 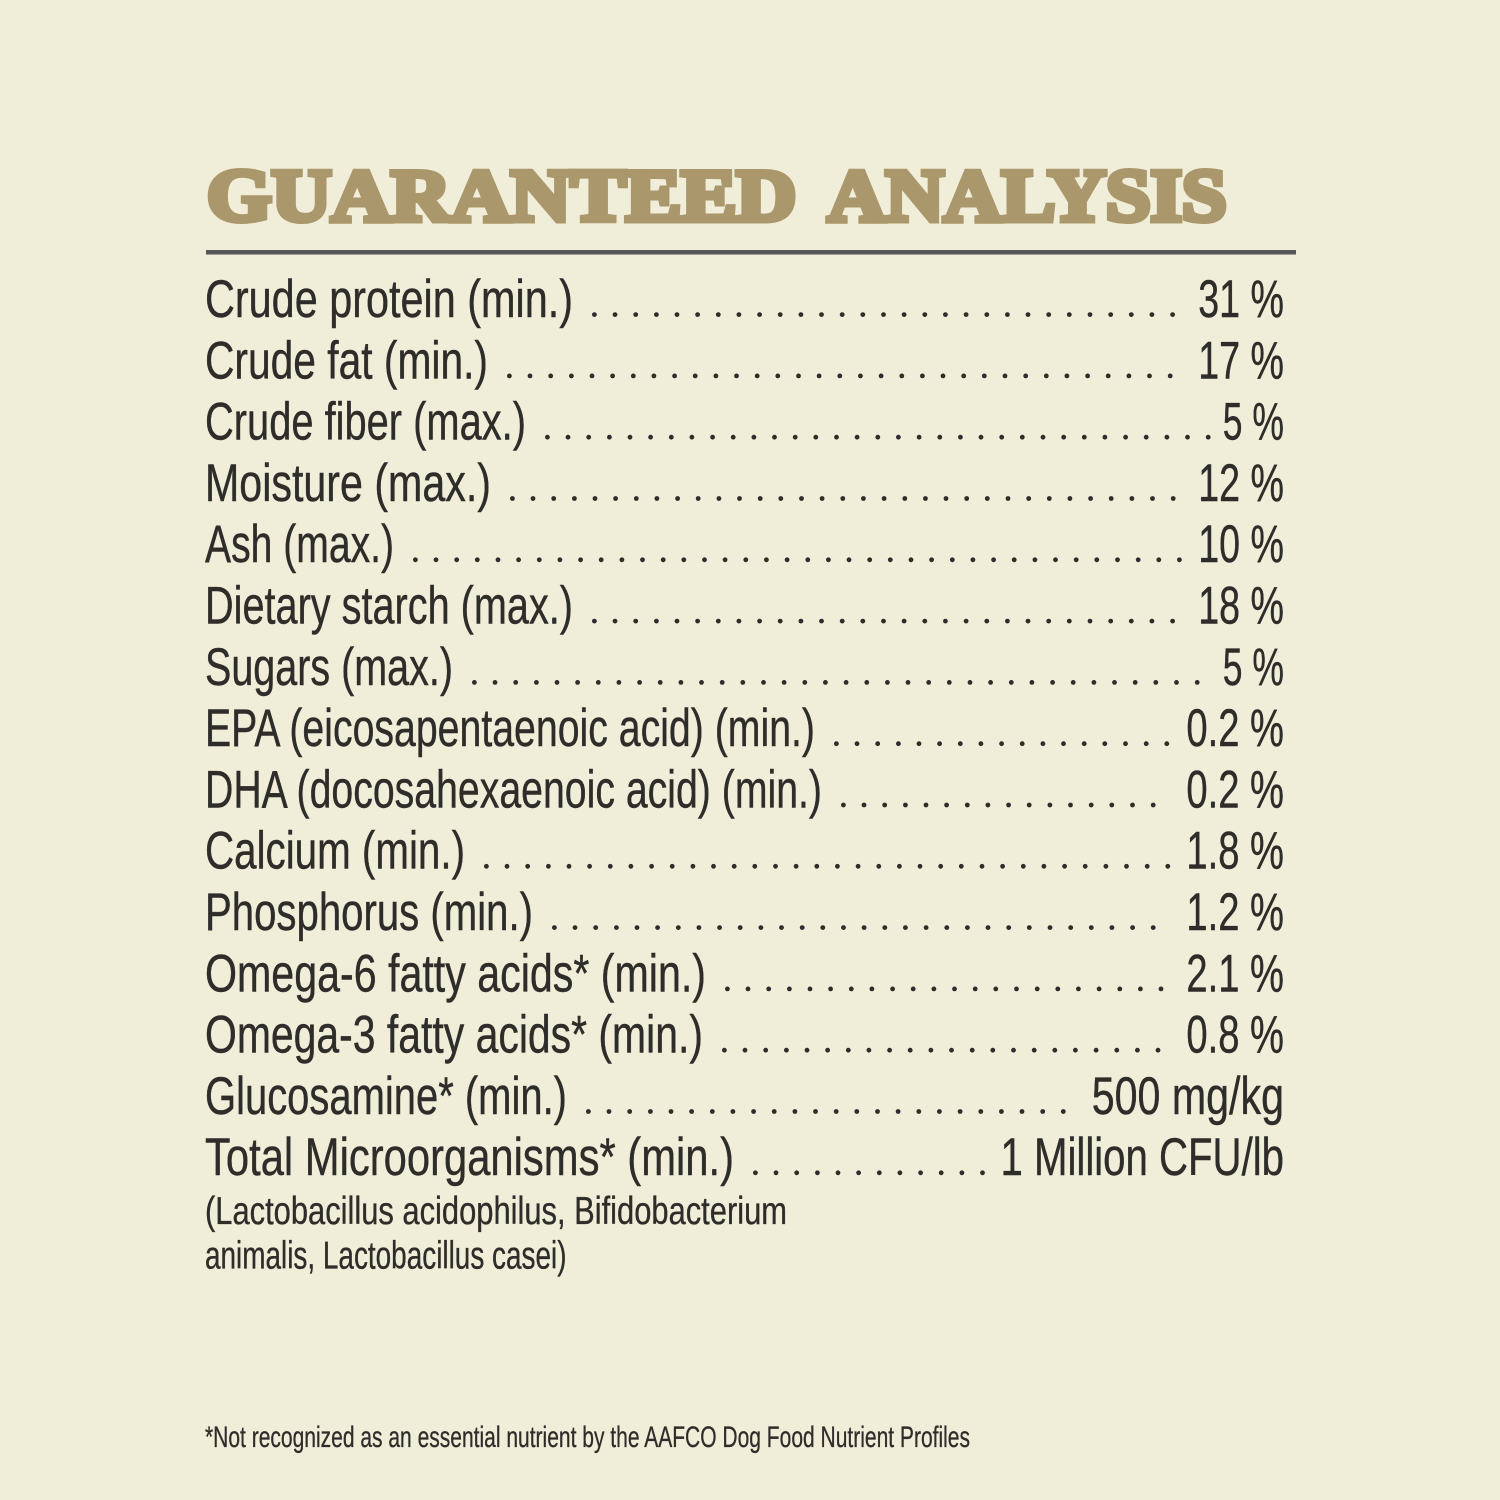 What do you see at coordinates (501, 195) in the screenshot?
I see `svg-text: GUARANTEED` at bounding box center [501, 195].